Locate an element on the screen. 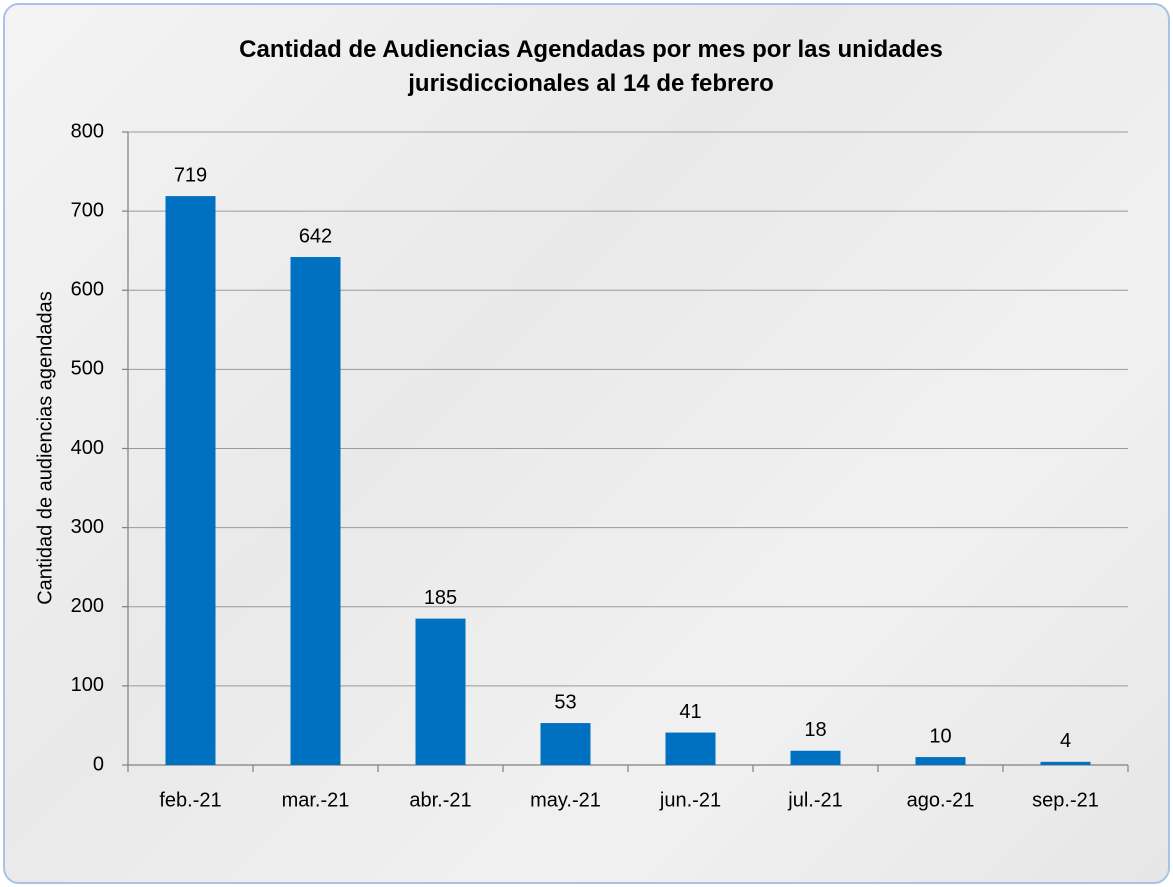  data-label: 185 is located at coordinates (440, 598).